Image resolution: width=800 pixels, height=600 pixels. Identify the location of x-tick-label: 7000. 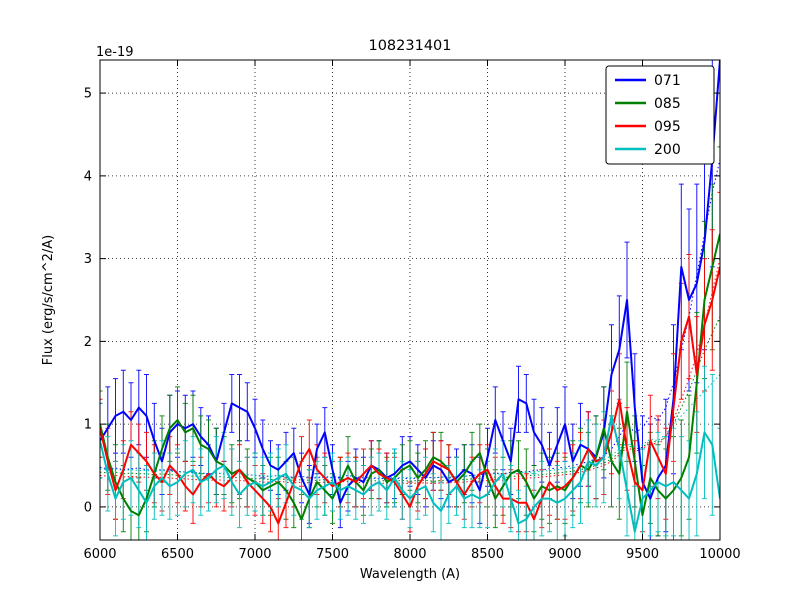
(254, 554).